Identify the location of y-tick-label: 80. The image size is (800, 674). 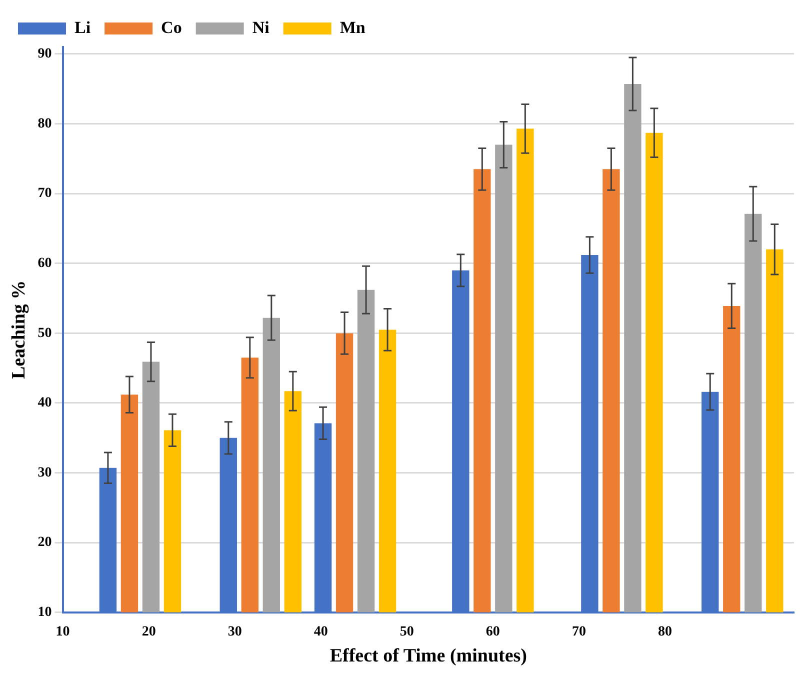
(45, 124).